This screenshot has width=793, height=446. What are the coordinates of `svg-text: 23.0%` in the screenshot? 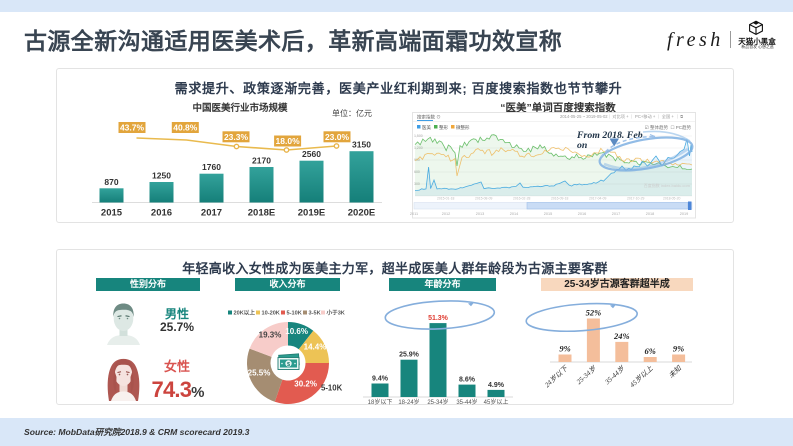 It's located at (337, 137).